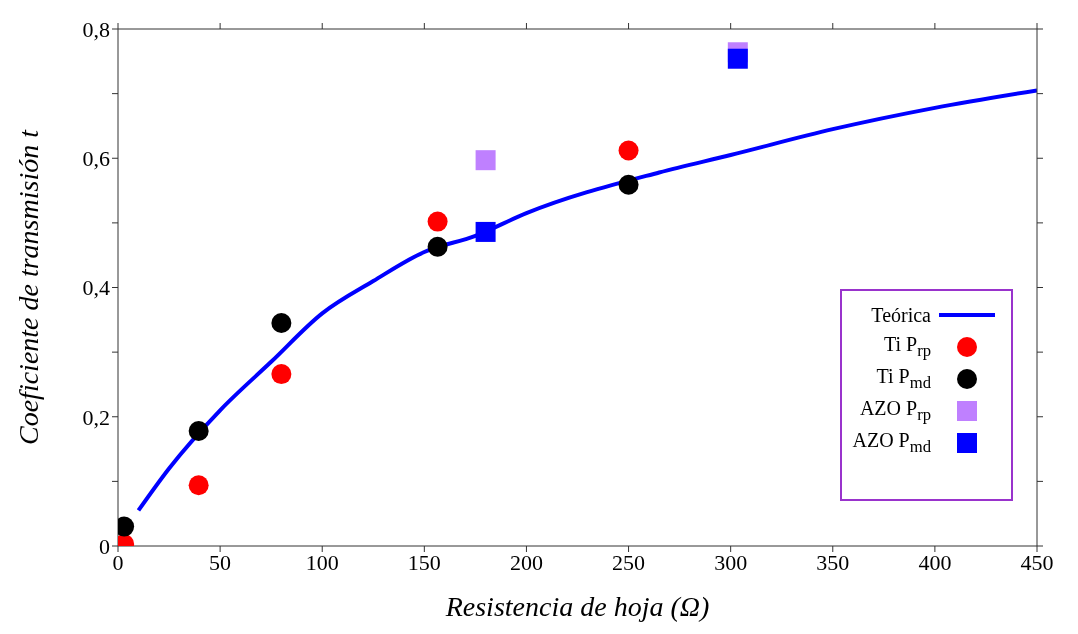 This screenshot has height=634, width=1078. I want to click on x-tick-label: 250, so click(629, 562).